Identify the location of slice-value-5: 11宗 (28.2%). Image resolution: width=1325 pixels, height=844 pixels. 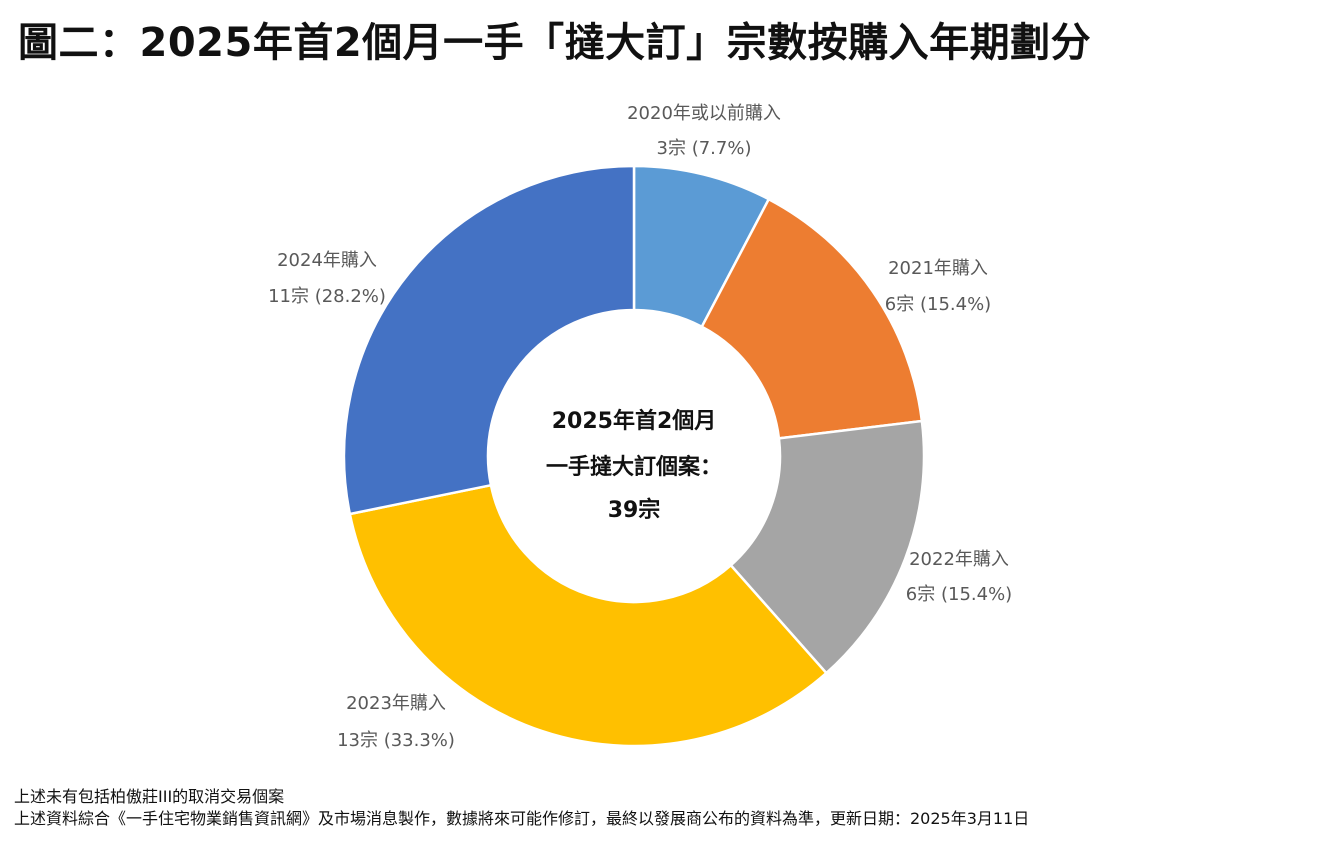
(327, 296).